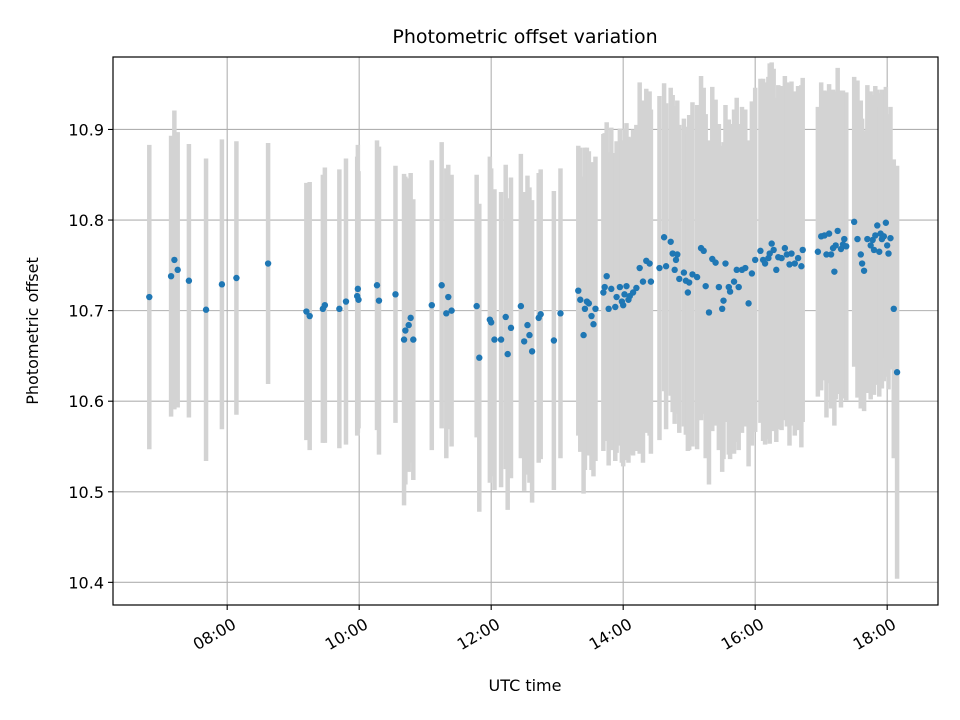  What do you see at coordinates (86, 220) in the screenshot?
I see `y-tick-label: 10.8` at bounding box center [86, 220].